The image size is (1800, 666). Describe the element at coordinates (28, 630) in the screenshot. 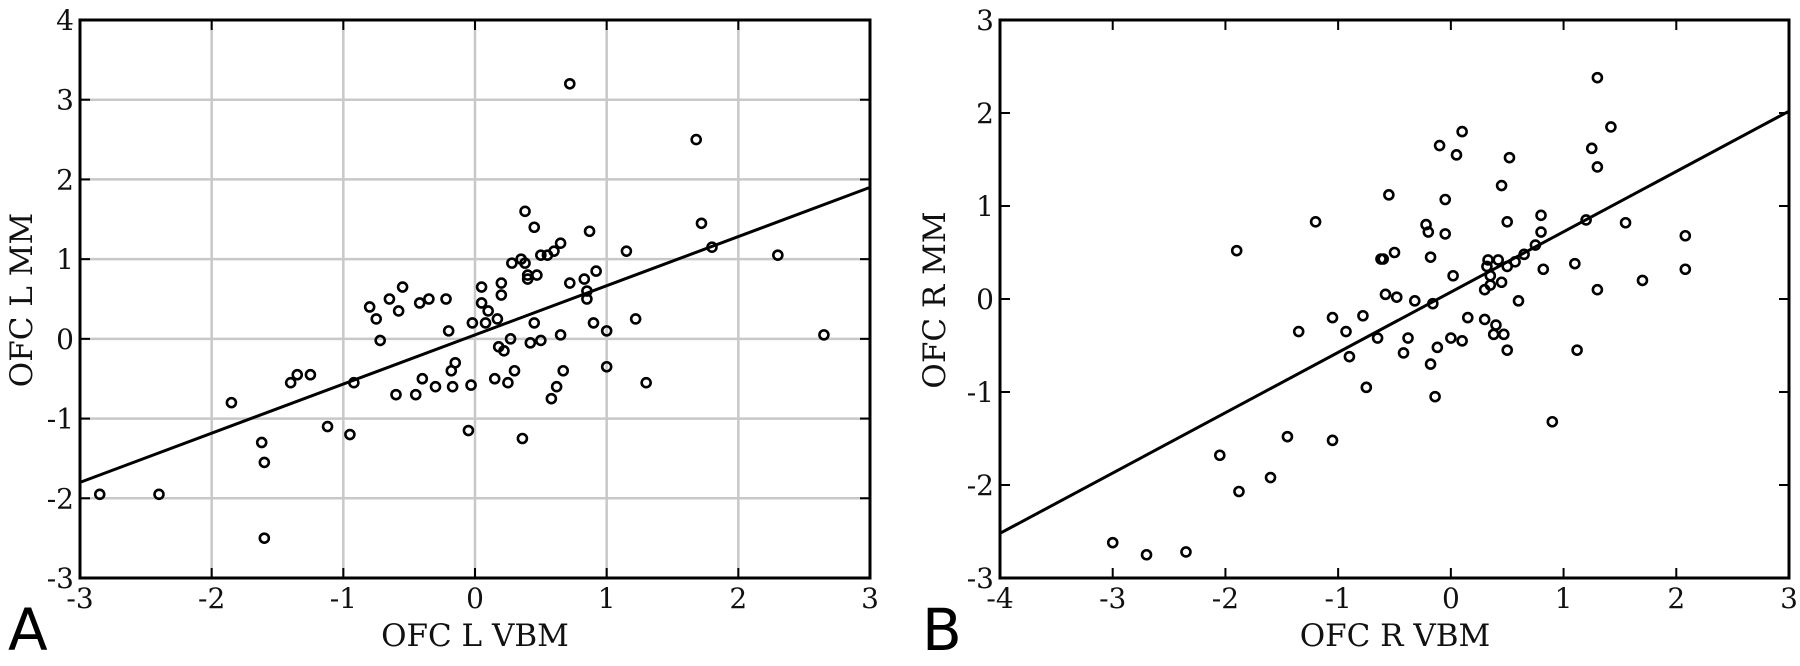

I see `panel-a-letter: A` at that location.